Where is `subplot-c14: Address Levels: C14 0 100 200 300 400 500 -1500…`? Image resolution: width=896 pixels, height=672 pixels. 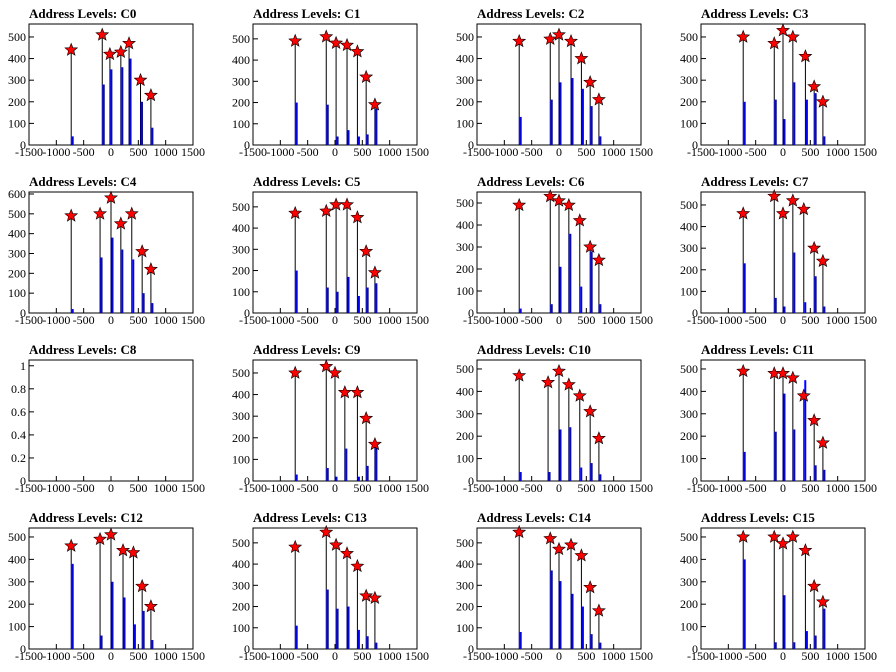 subplot-c14: Address Levels: C14 0 100 200 300 400 500 -1500… is located at coordinates (554, 586).